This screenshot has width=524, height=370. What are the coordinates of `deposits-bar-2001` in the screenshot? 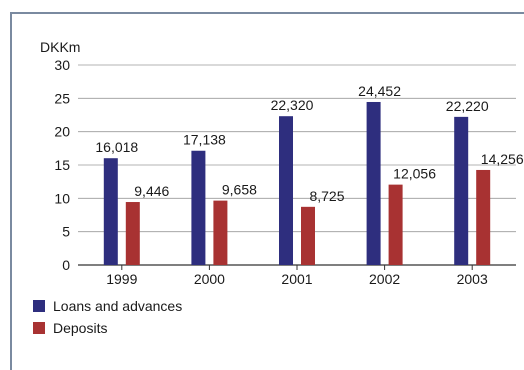 It's located at (308, 235).